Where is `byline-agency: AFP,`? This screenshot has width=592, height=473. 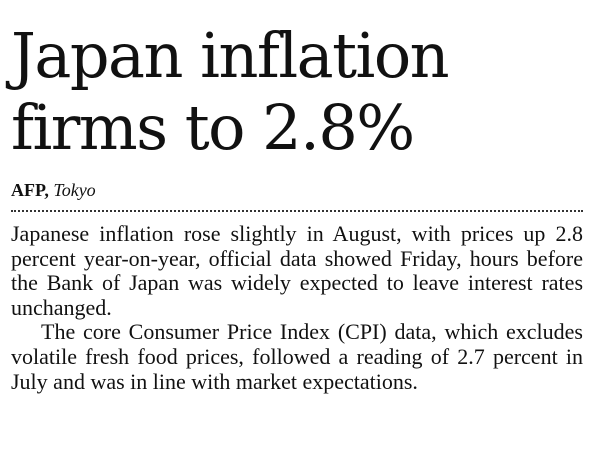
byline-agency: AFP, is located at coordinates (30, 190).